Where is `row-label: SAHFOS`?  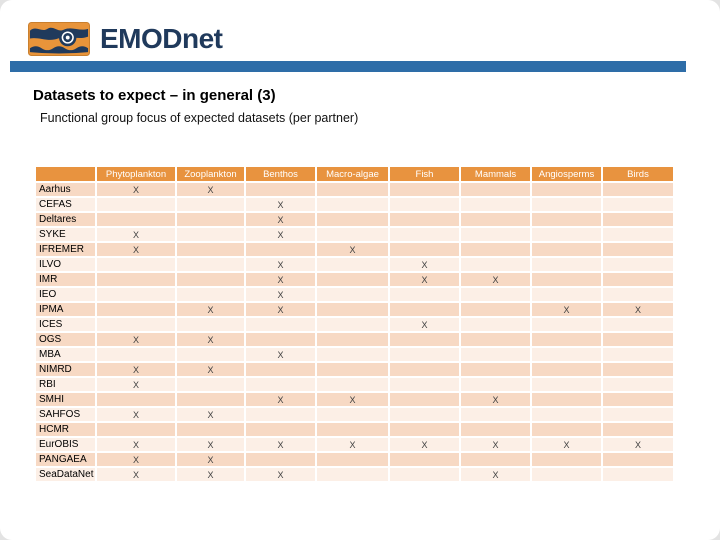 row-label: SAHFOS is located at coordinates (65, 414).